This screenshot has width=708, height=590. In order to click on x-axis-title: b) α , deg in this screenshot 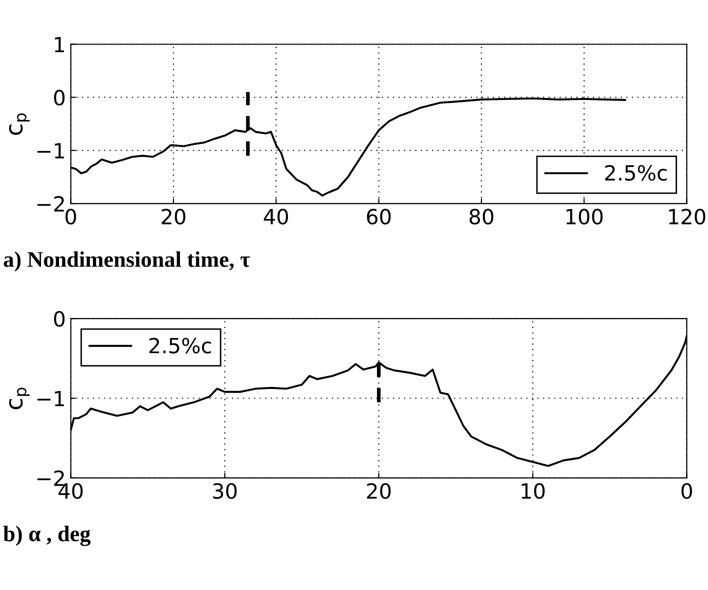, I will do `click(47, 536)`.